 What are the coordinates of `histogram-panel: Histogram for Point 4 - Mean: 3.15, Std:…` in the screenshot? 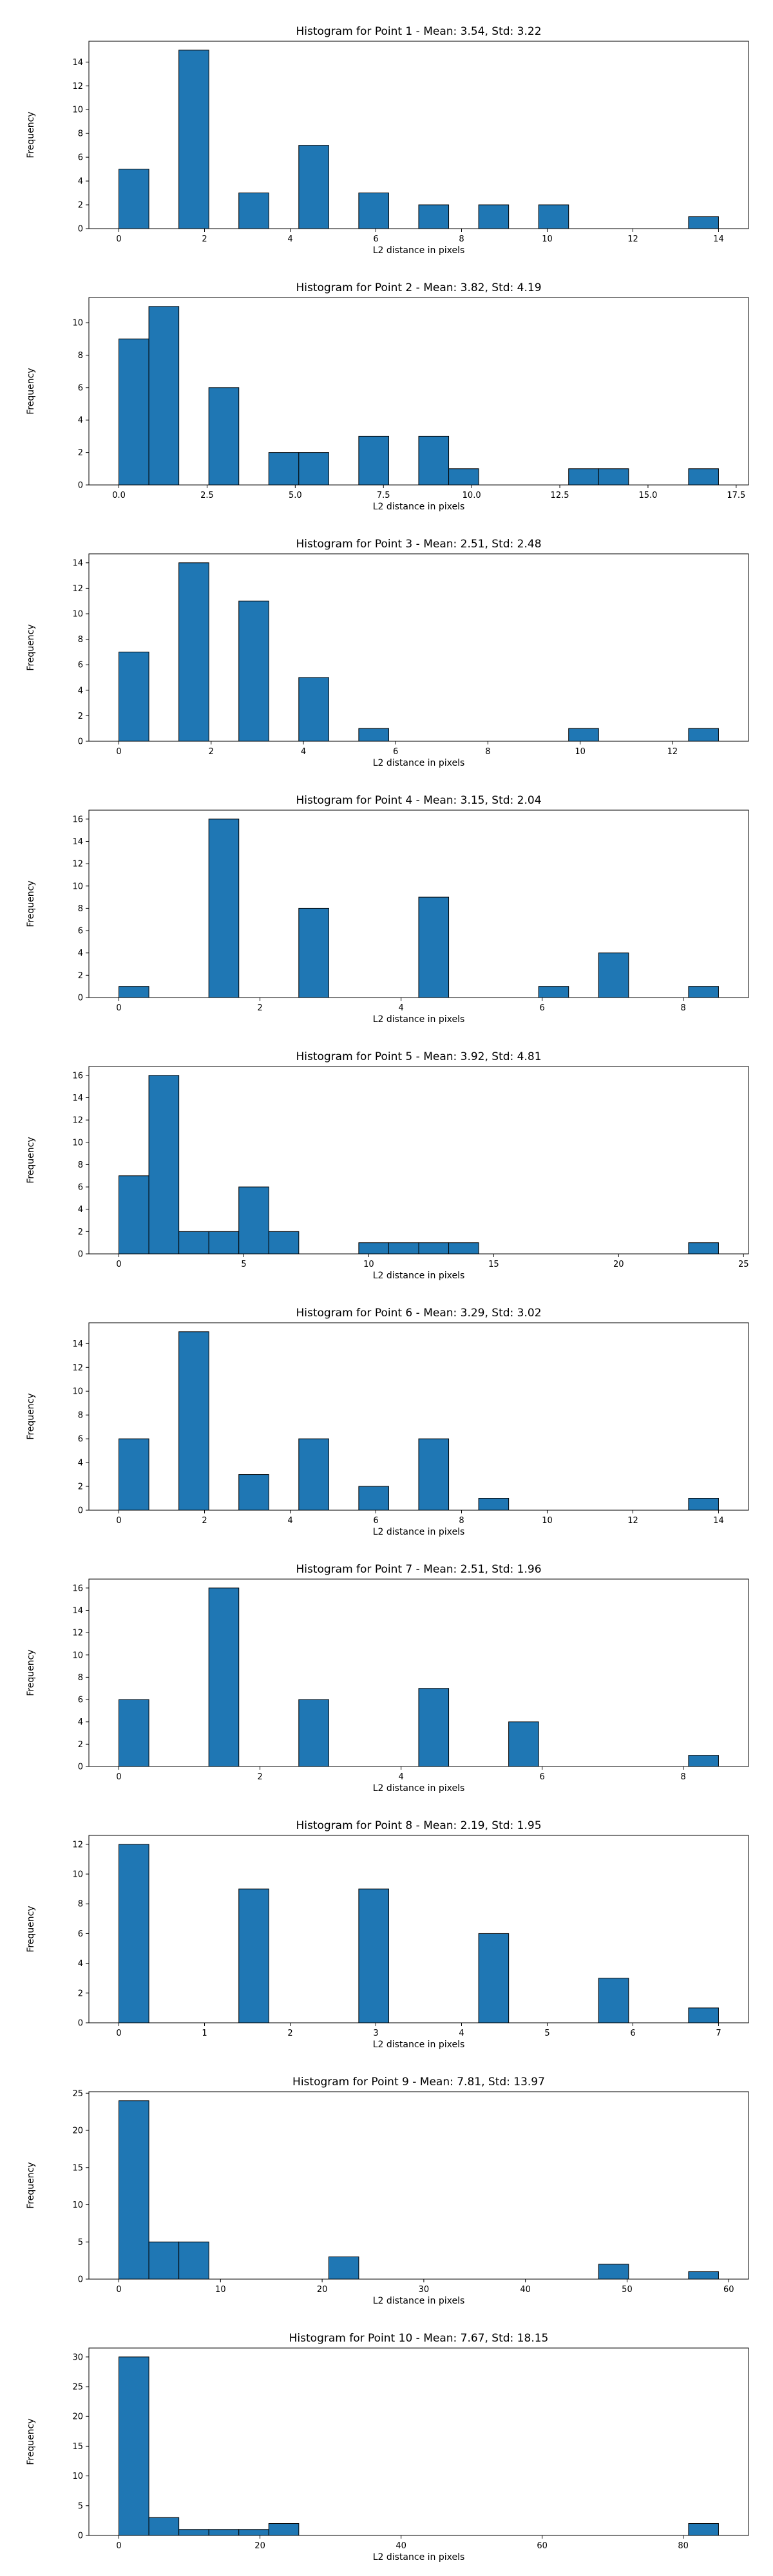 It's located at (387, 910).